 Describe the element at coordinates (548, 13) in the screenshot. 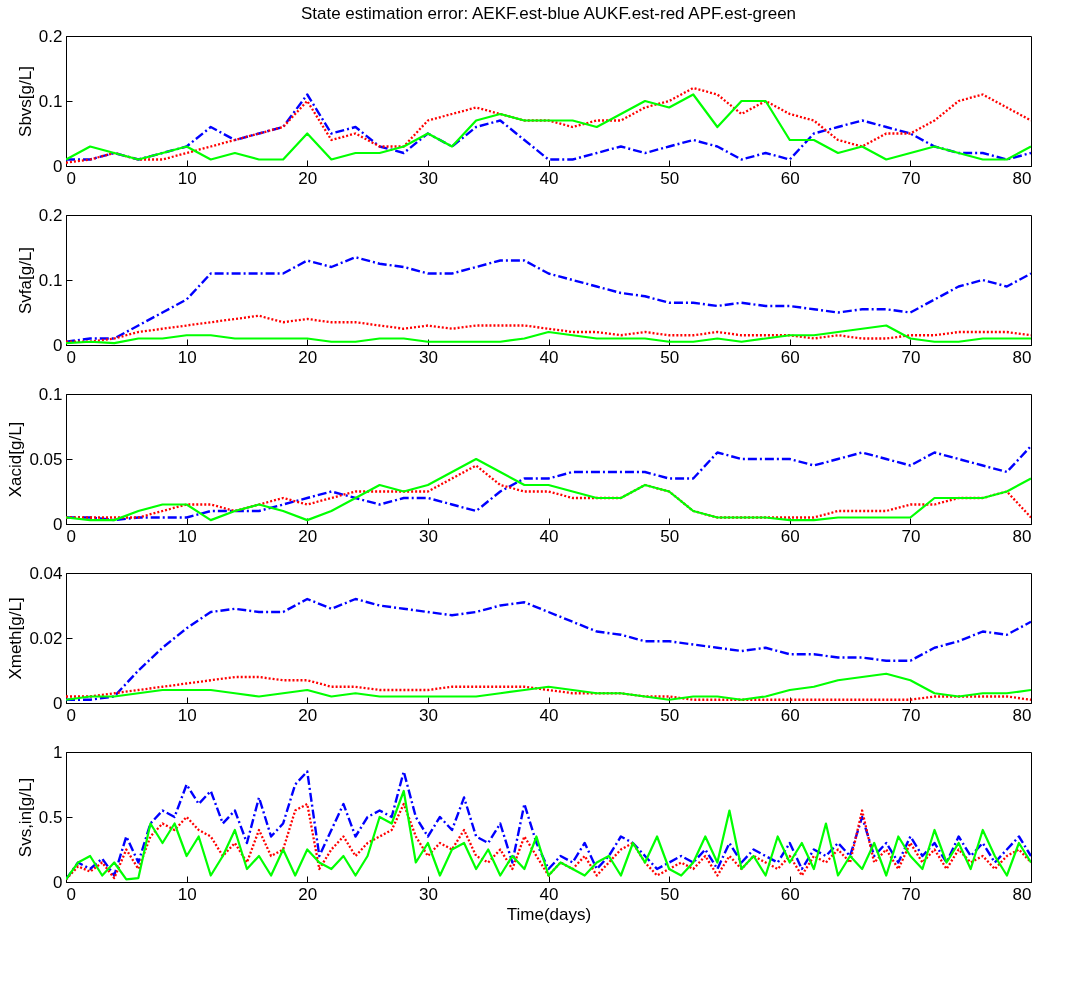

I see `chart-title: State estimation error: AEKF.est-blue AUKF.est-red APF.est-green` at that location.